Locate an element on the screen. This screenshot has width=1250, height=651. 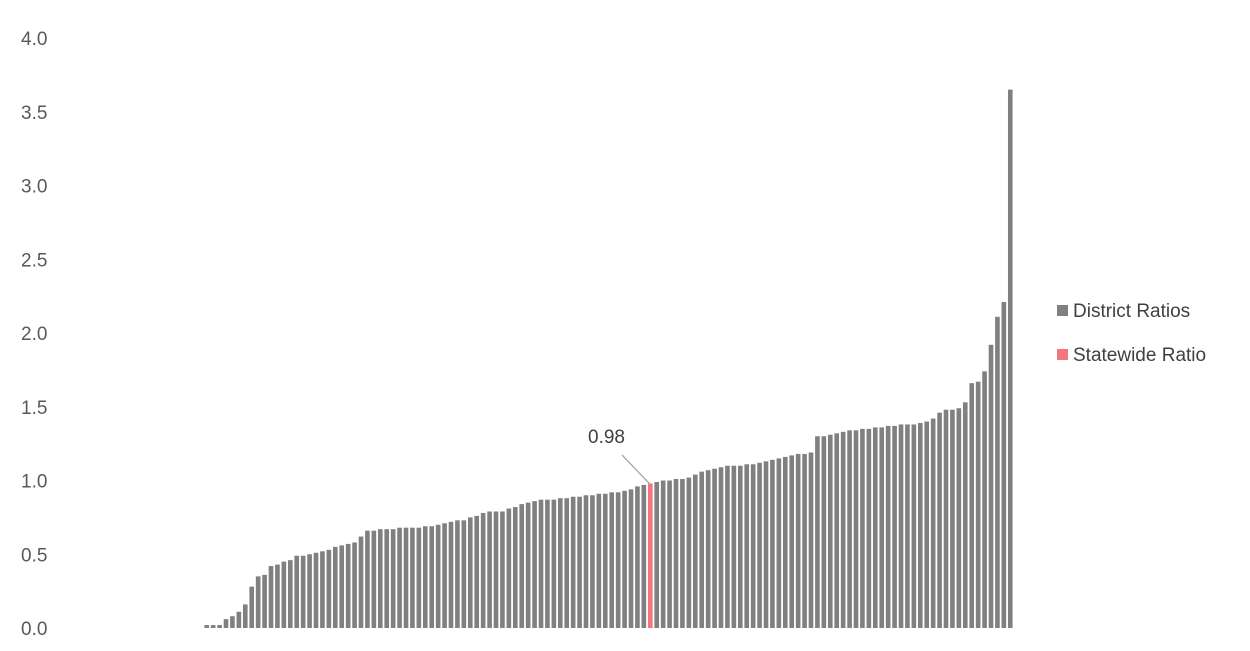
legend: District Ratios Statewide Ratio is located at coordinates (1131, 333).